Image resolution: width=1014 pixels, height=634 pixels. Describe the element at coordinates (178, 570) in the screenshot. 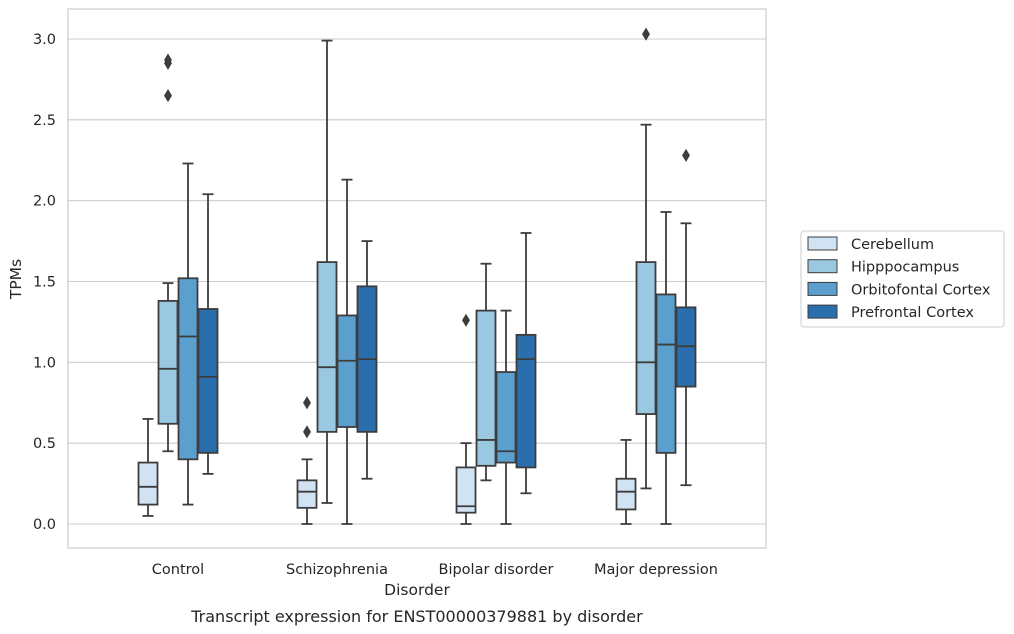

I see `x-tick-label: Control` at that location.